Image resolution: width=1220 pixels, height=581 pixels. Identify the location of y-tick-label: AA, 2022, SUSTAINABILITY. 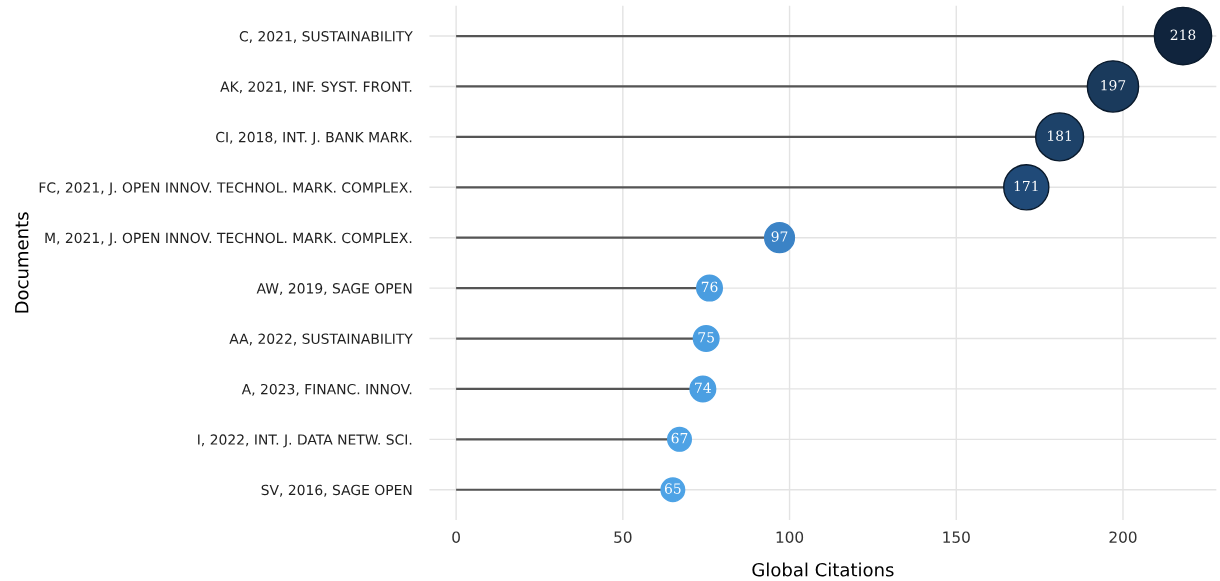
(321, 339).